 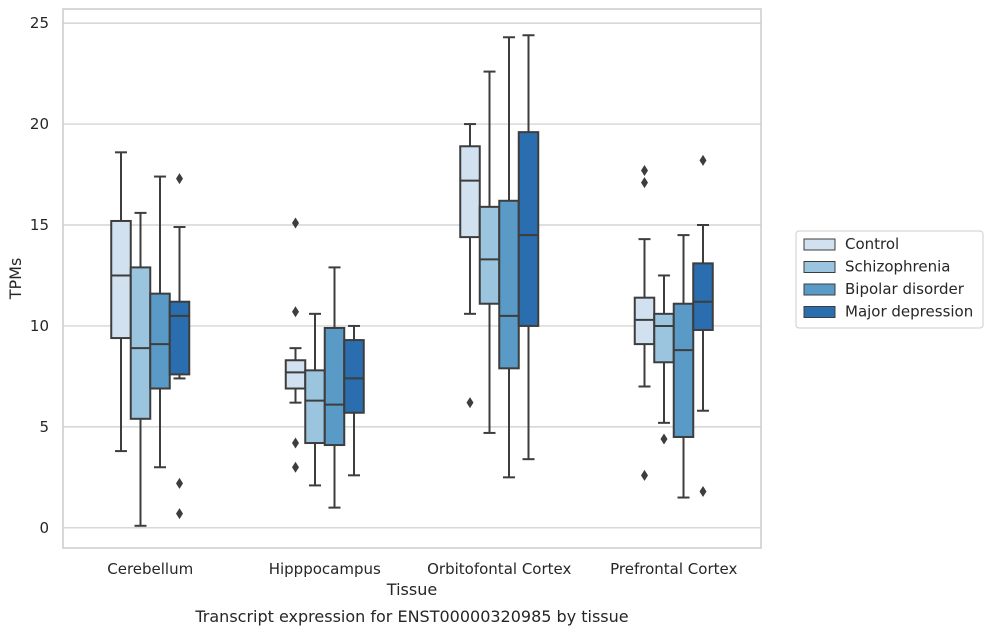 I want to click on legend-entry-label: Major depression, so click(x=909, y=312).